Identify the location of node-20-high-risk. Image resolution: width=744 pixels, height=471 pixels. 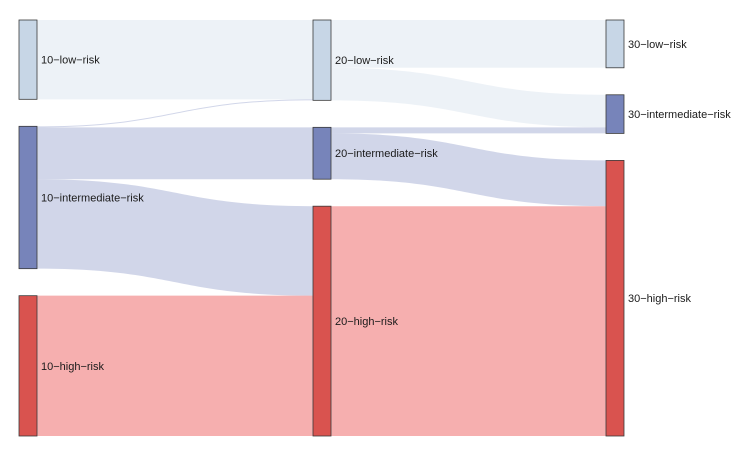
(322, 321).